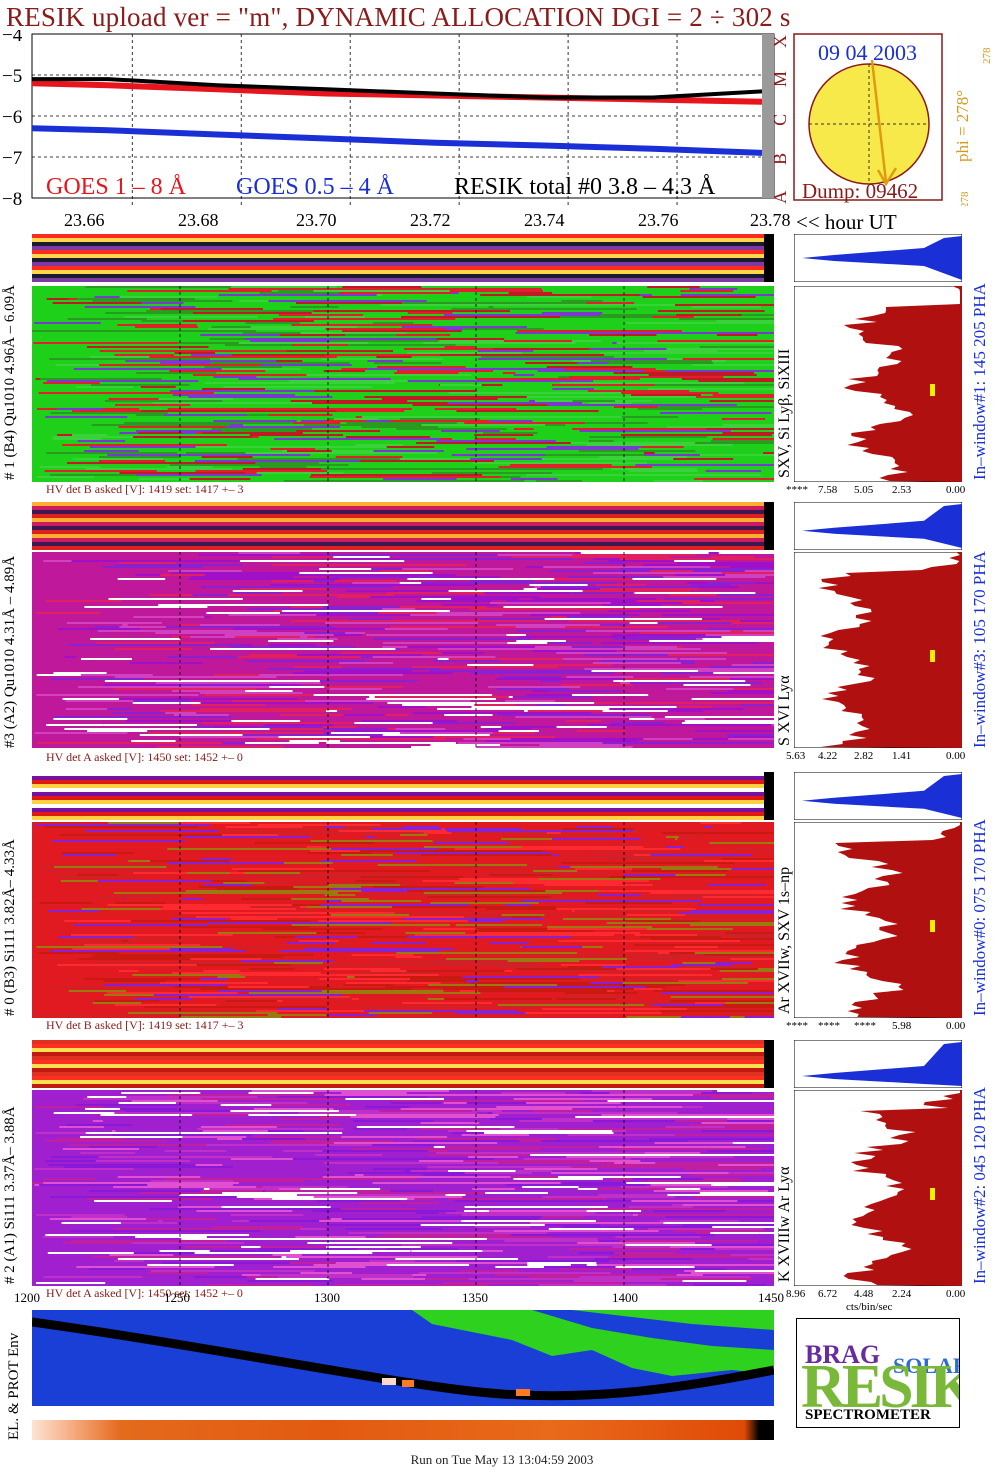  What do you see at coordinates (979, 649) in the screenshot?
I see `pha-window-label: In–window#3: 105 170 PHA` at bounding box center [979, 649].